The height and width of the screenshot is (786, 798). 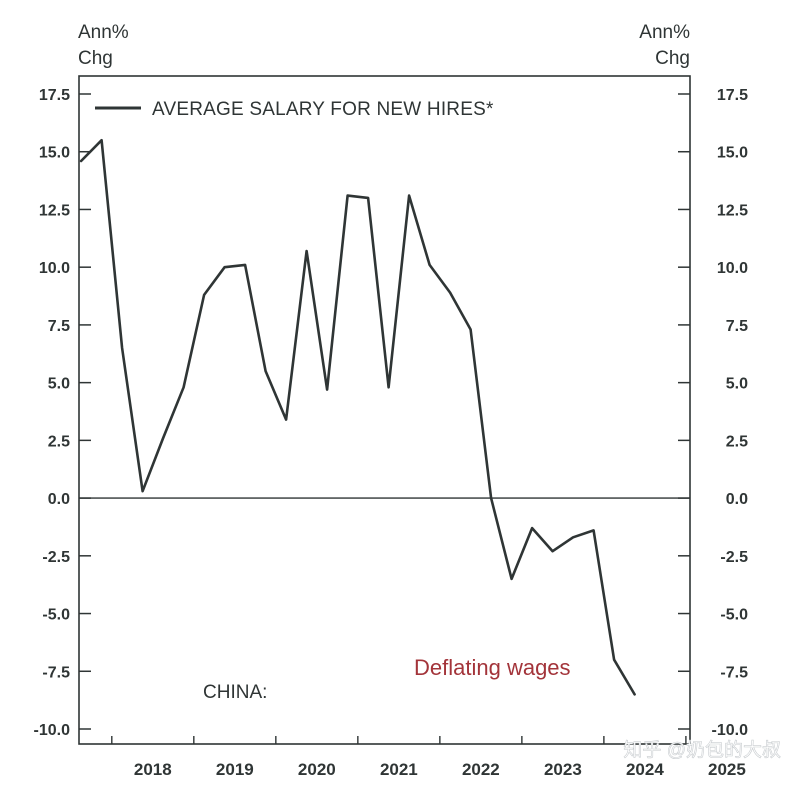 I want to click on x-tick-label: 2020, so click(x=317, y=769).